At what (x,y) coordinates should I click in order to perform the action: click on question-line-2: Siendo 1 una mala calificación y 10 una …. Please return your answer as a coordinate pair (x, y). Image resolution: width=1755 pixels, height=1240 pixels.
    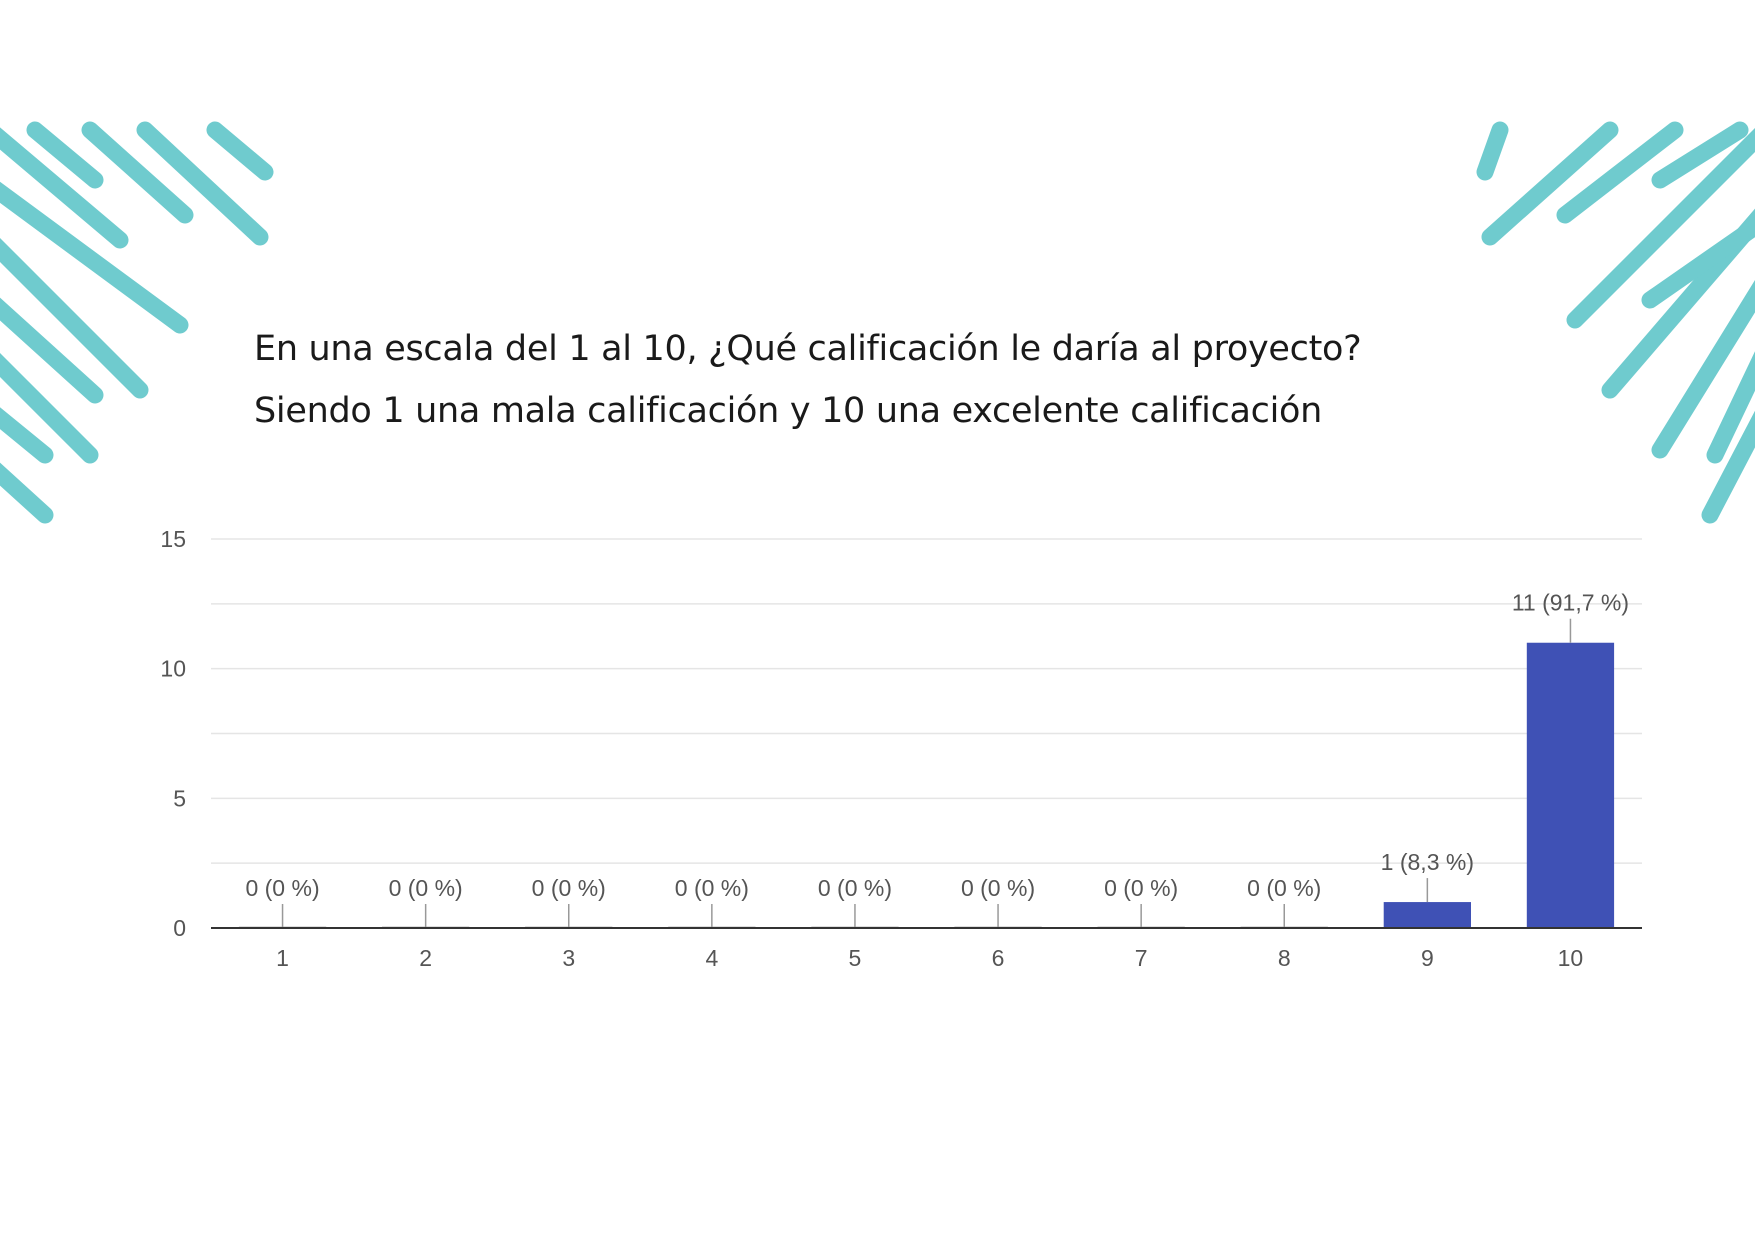
    Looking at the image, I should click on (788, 411).